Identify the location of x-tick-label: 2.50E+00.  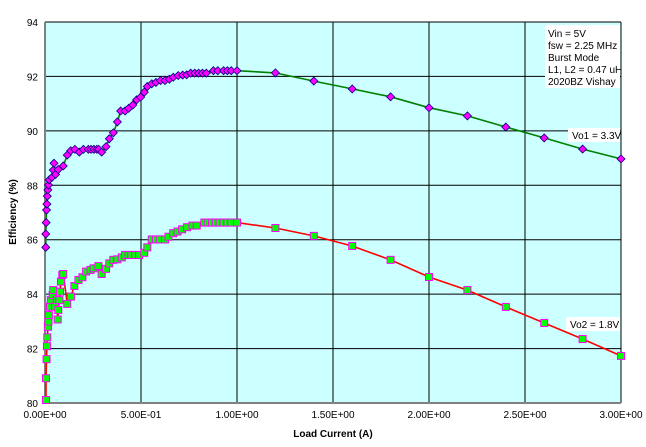
(525, 415).